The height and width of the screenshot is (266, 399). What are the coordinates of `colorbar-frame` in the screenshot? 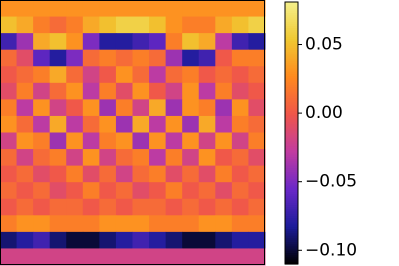 It's located at (291, 133).